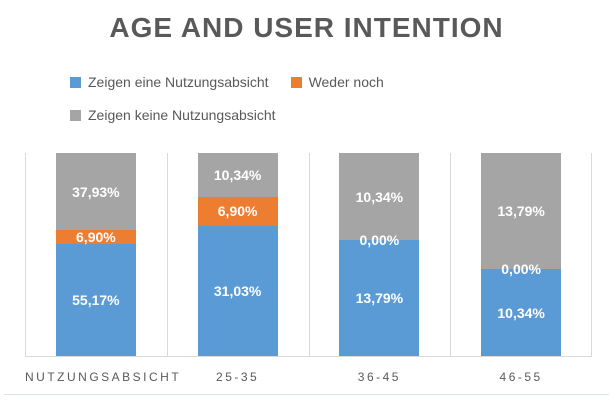  I want to click on legend-row-1: Zeigen eine Nutzungsabsicht Weder noch, so click(238, 82).